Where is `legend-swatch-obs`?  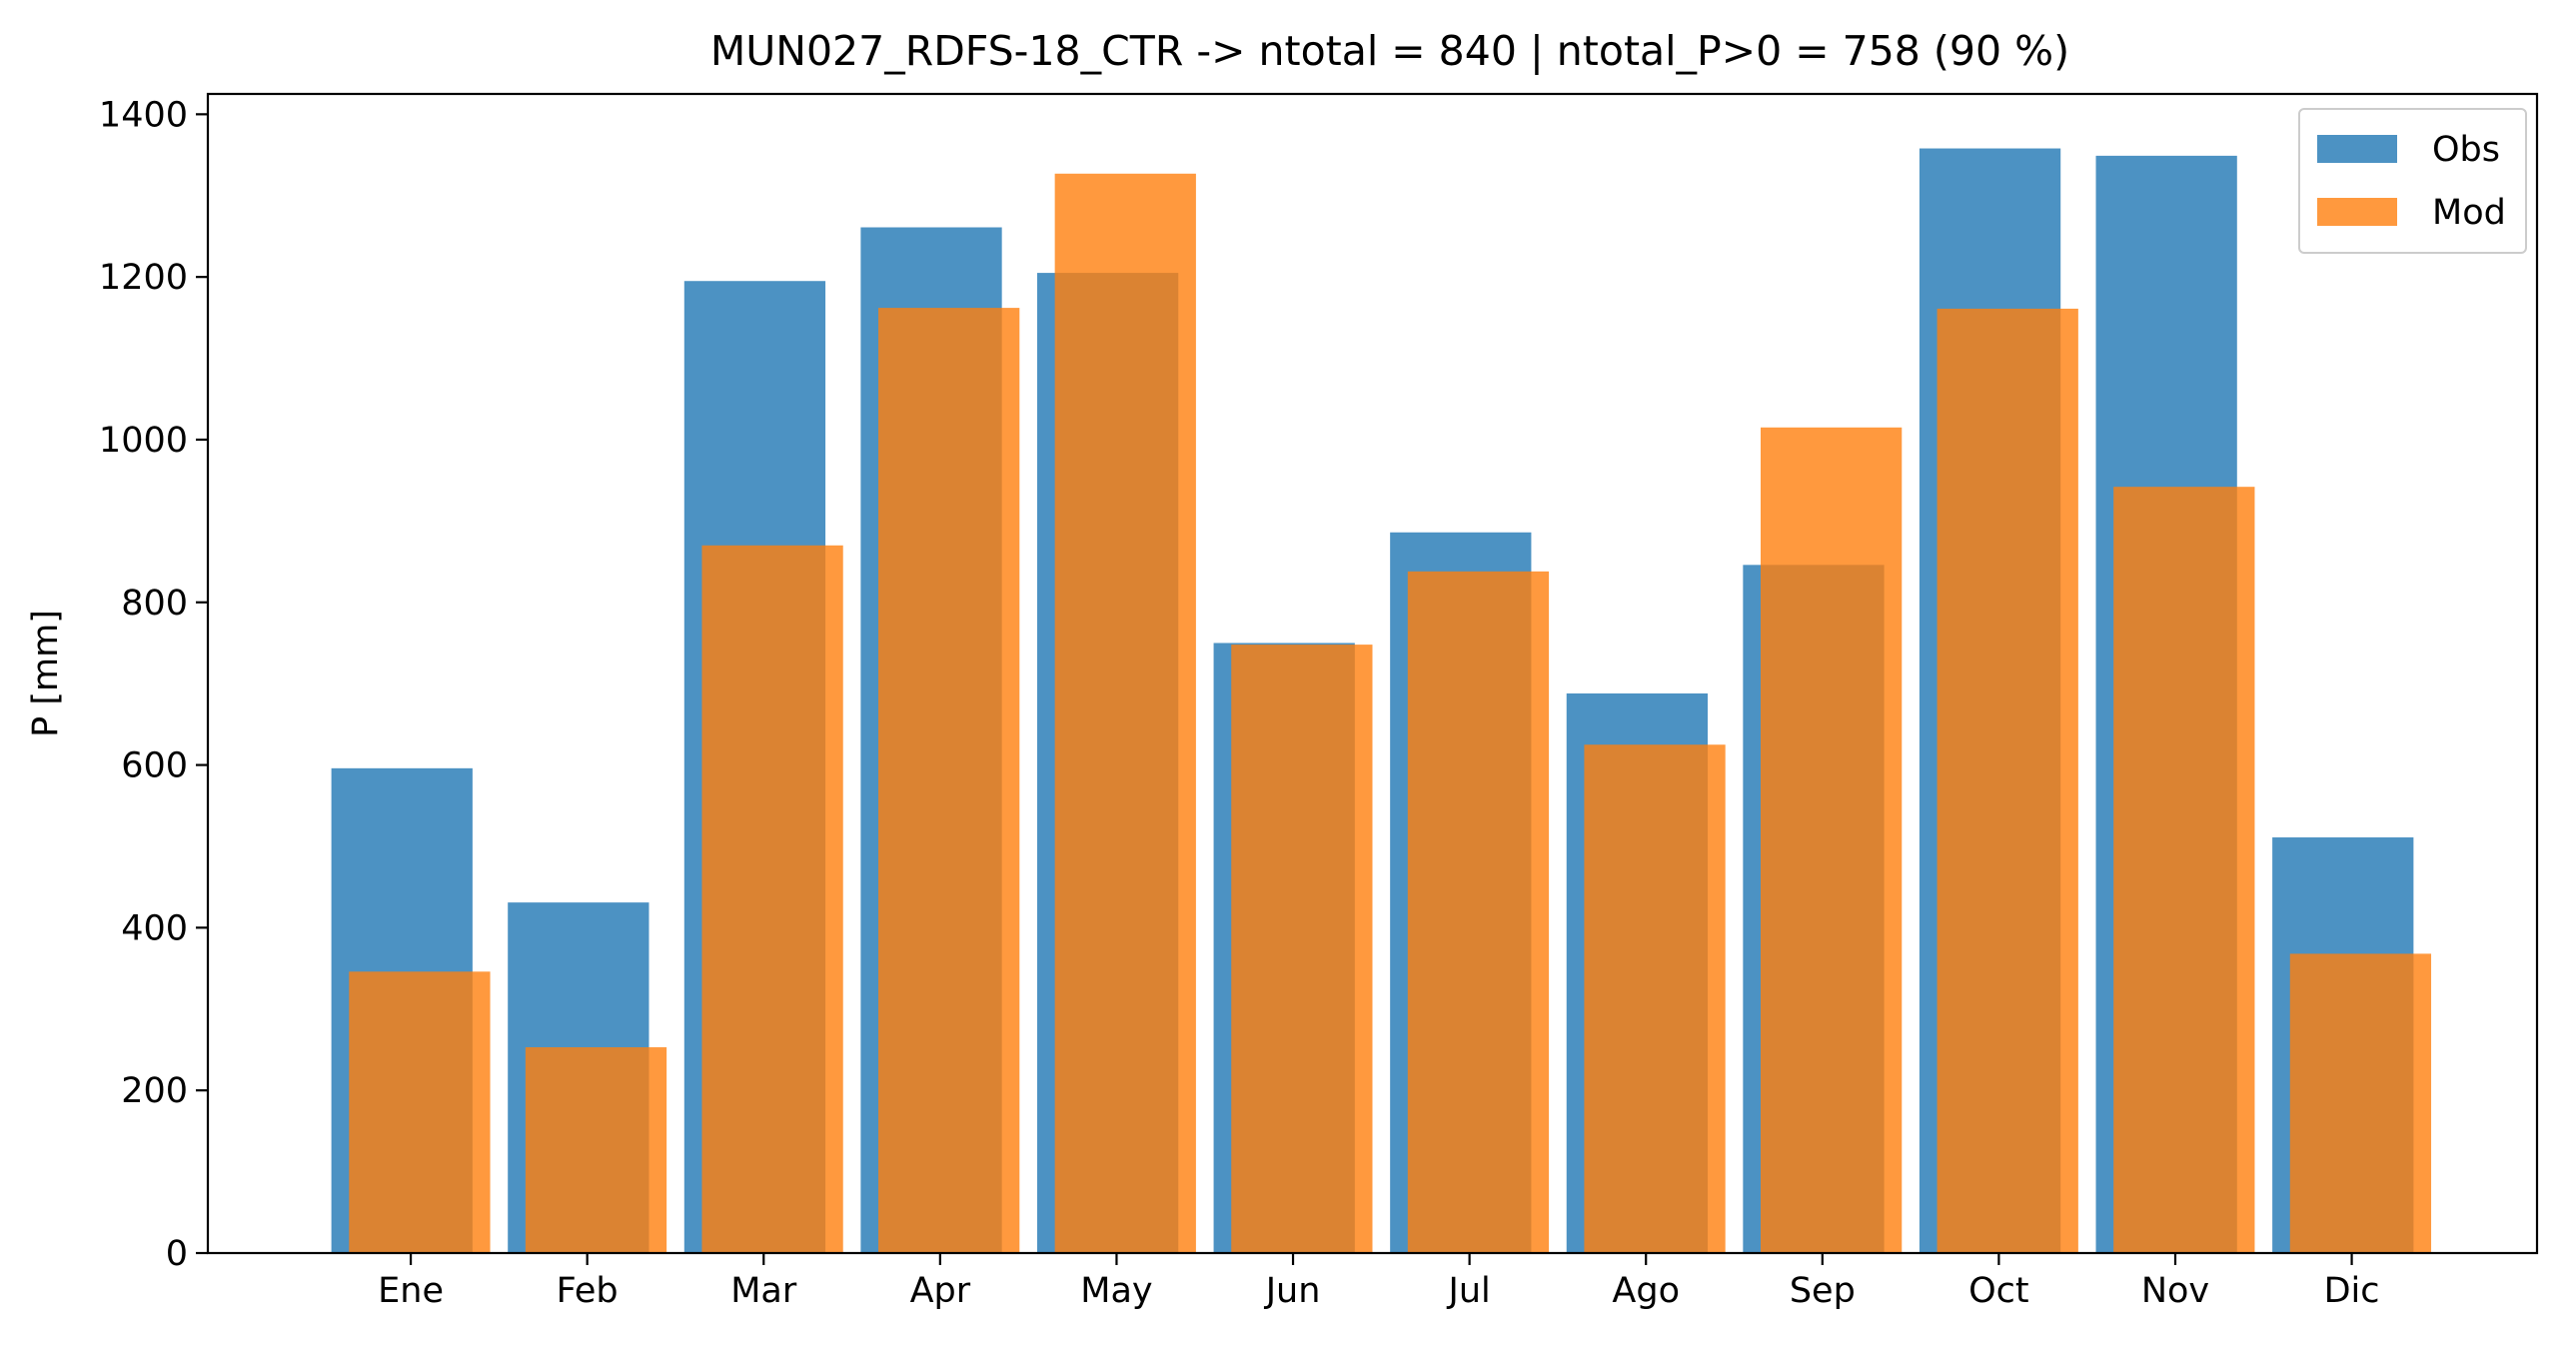 legend-swatch-obs is located at coordinates (2357, 149).